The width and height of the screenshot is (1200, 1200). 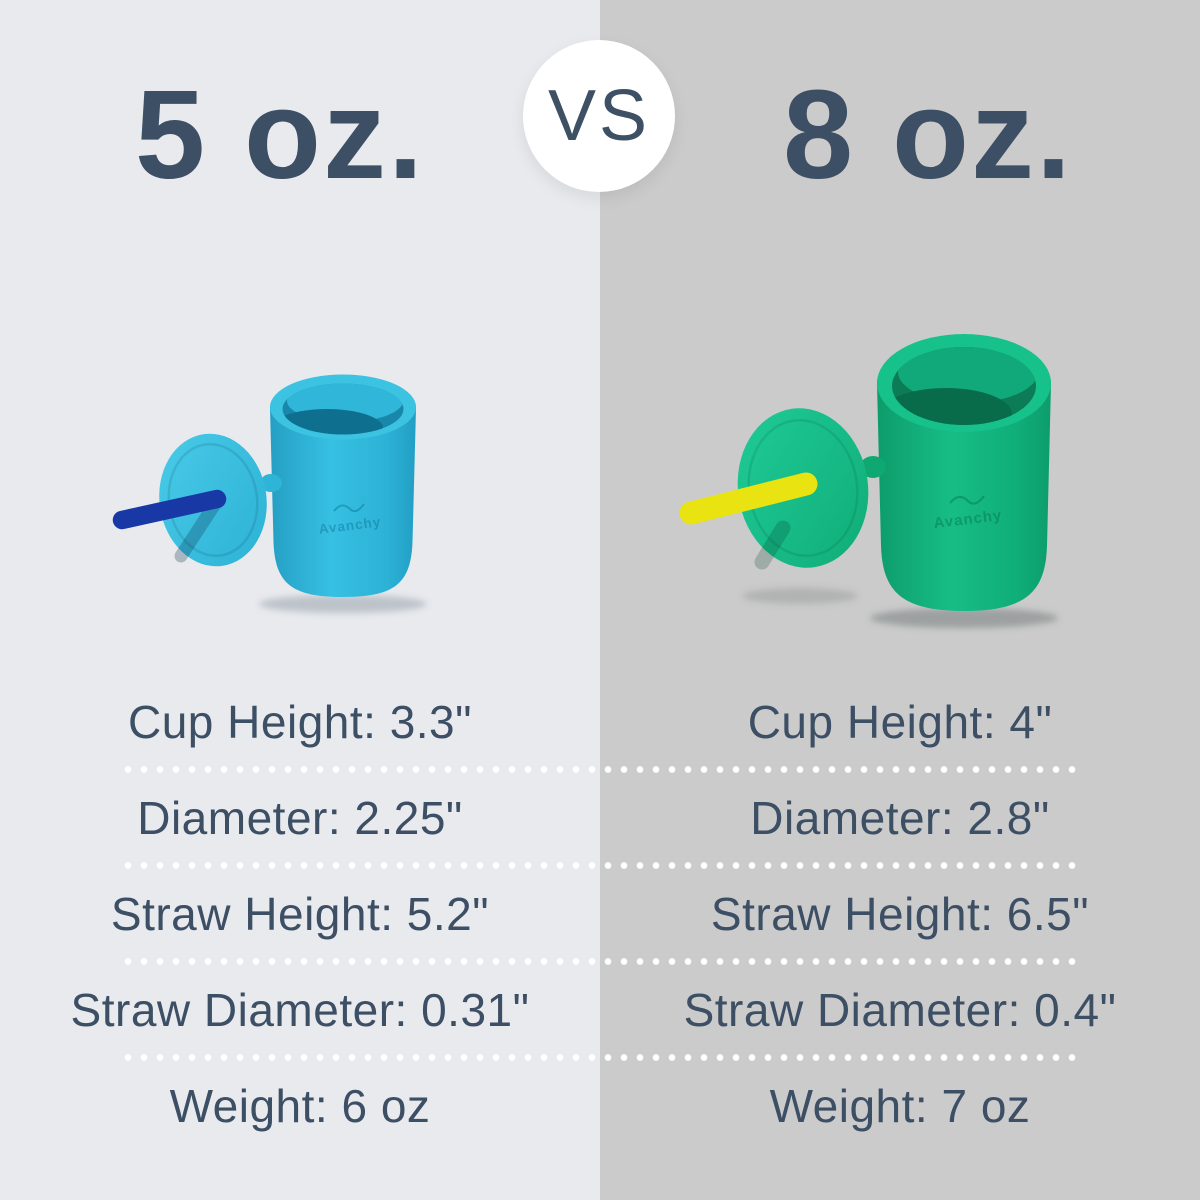 What do you see at coordinates (964, 618) in the screenshot?
I see `green-cup-shadow` at bounding box center [964, 618].